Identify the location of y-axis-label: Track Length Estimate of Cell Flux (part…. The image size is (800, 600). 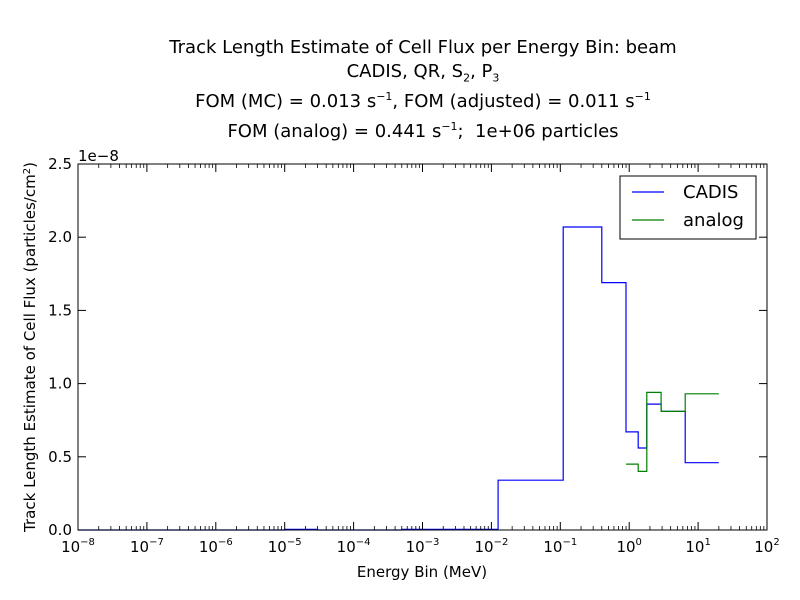
(30, 347).